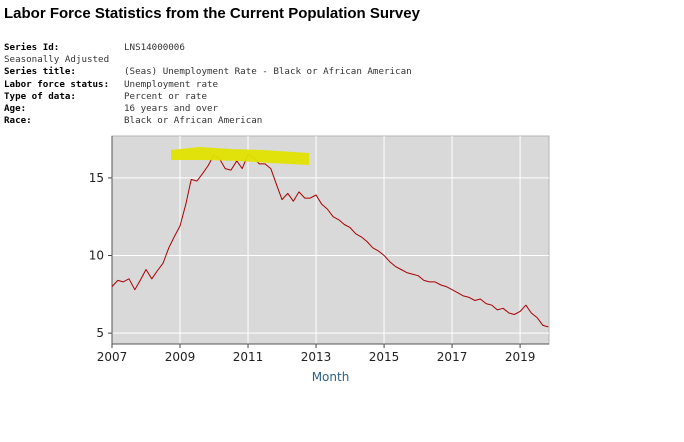 The height and width of the screenshot is (442, 684). I want to click on lf-status-row: Labor force status: Unemployment rate, so click(208, 85).